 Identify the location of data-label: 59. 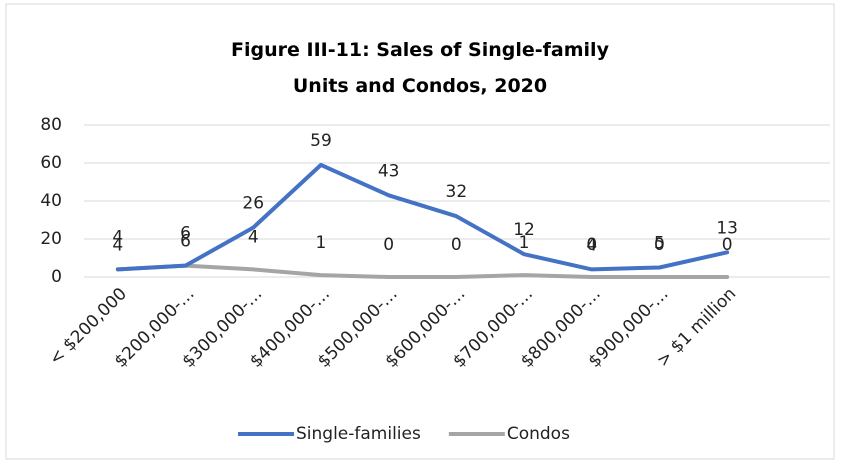
(321, 141).